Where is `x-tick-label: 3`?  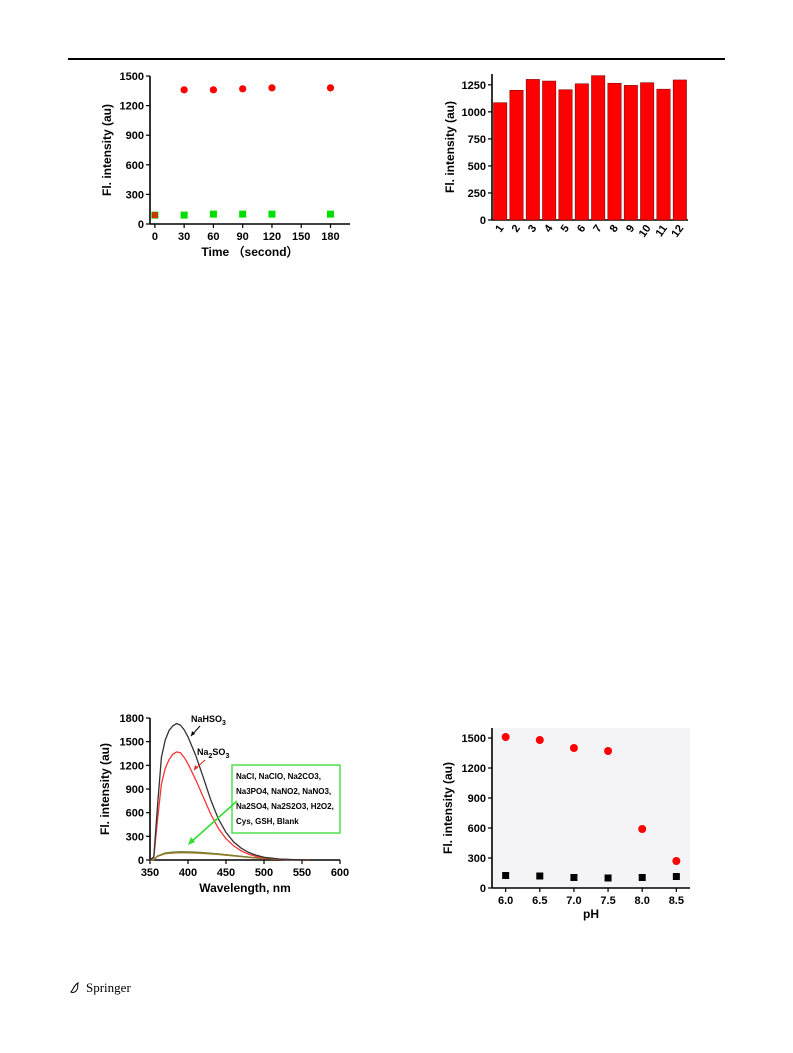 x-tick-label: 3 is located at coordinates (532, 229).